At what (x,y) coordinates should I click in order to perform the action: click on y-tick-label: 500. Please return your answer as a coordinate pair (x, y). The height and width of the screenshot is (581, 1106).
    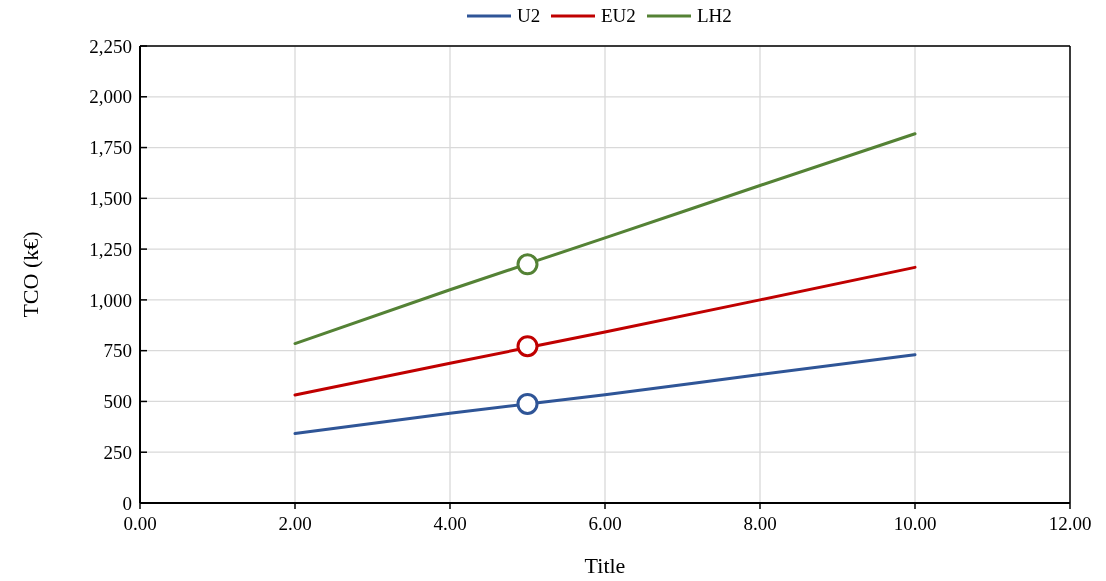
    Looking at the image, I should click on (117, 402).